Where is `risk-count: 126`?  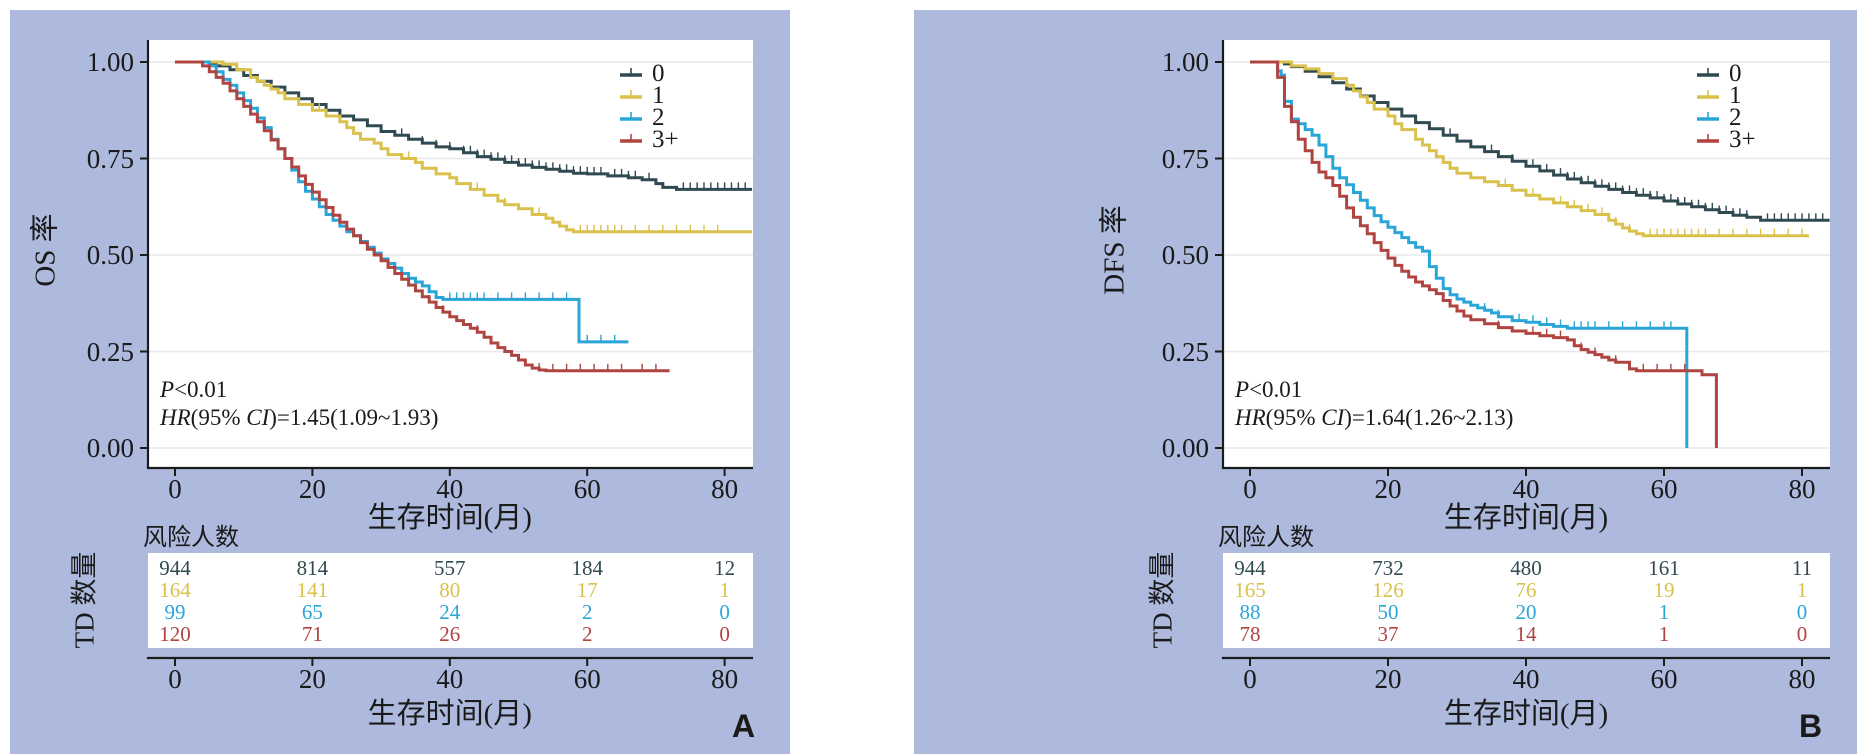
risk-count: 126 is located at coordinates (1388, 590).